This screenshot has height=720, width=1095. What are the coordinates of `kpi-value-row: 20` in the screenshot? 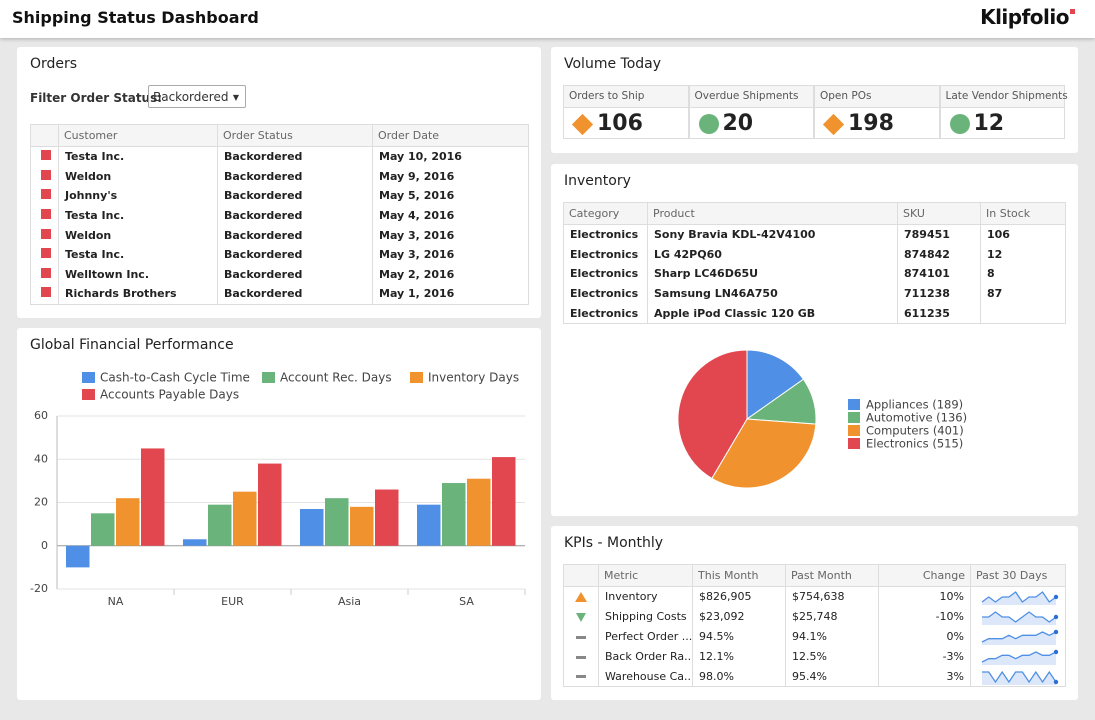 It's located at (752, 124).